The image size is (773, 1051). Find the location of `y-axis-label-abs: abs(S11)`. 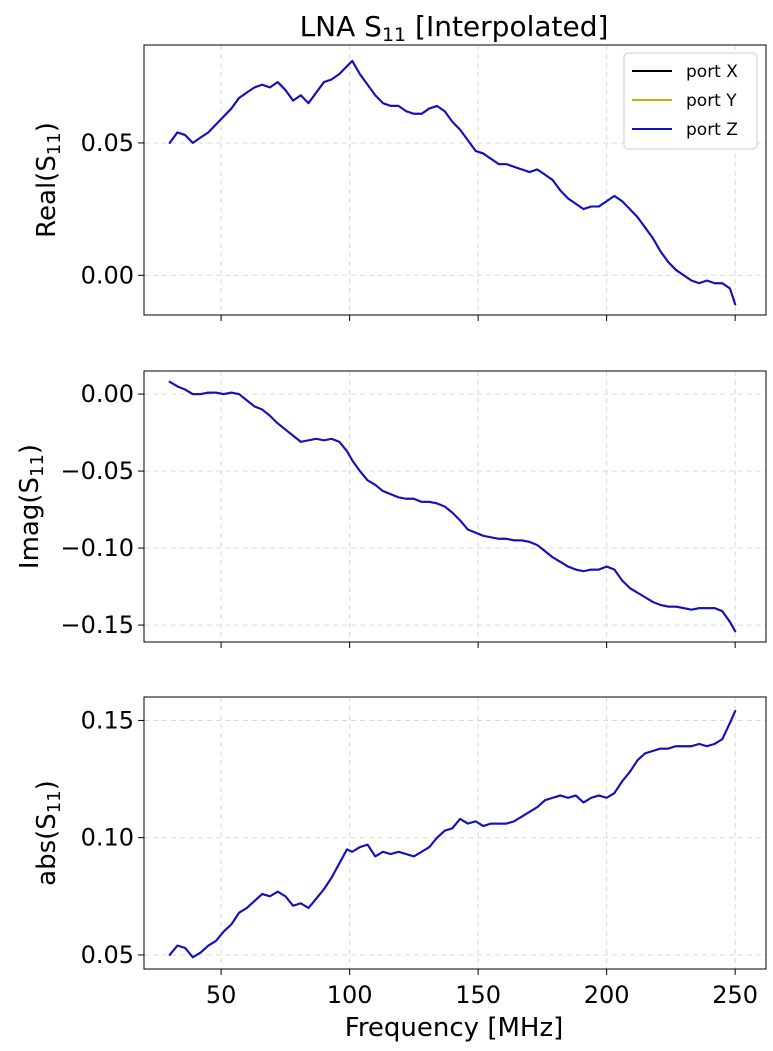

y-axis-label-abs: abs(S11) is located at coordinates (48, 833).